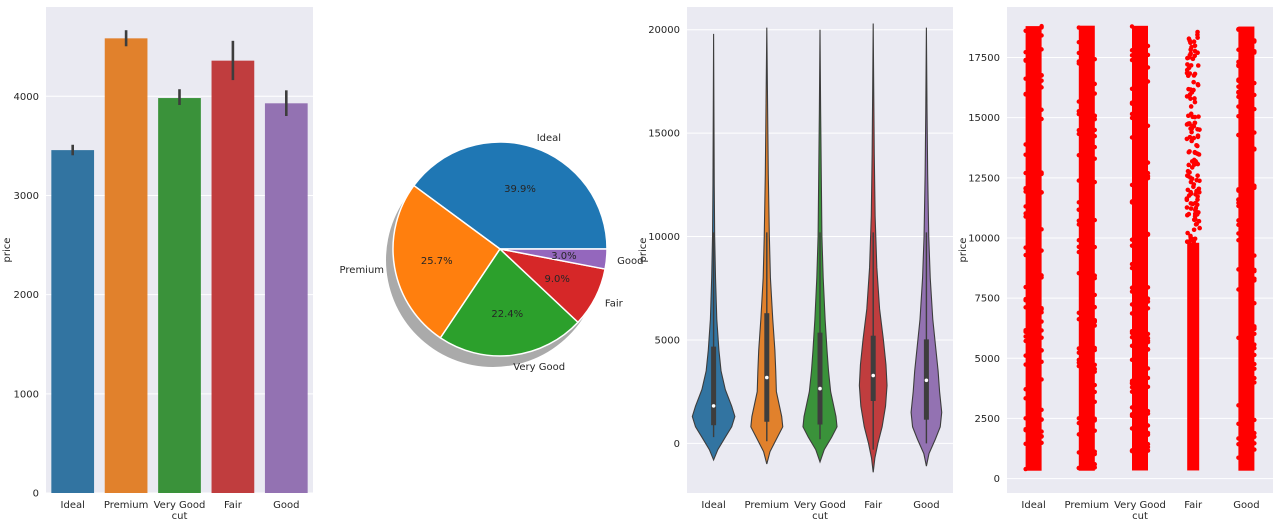 This screenshot has height=527, width=1280. What do you see at coordinates (126, 505) in the screenshot?
I see `bar-xtick-label: Premium` at bounding box center [126, 505].